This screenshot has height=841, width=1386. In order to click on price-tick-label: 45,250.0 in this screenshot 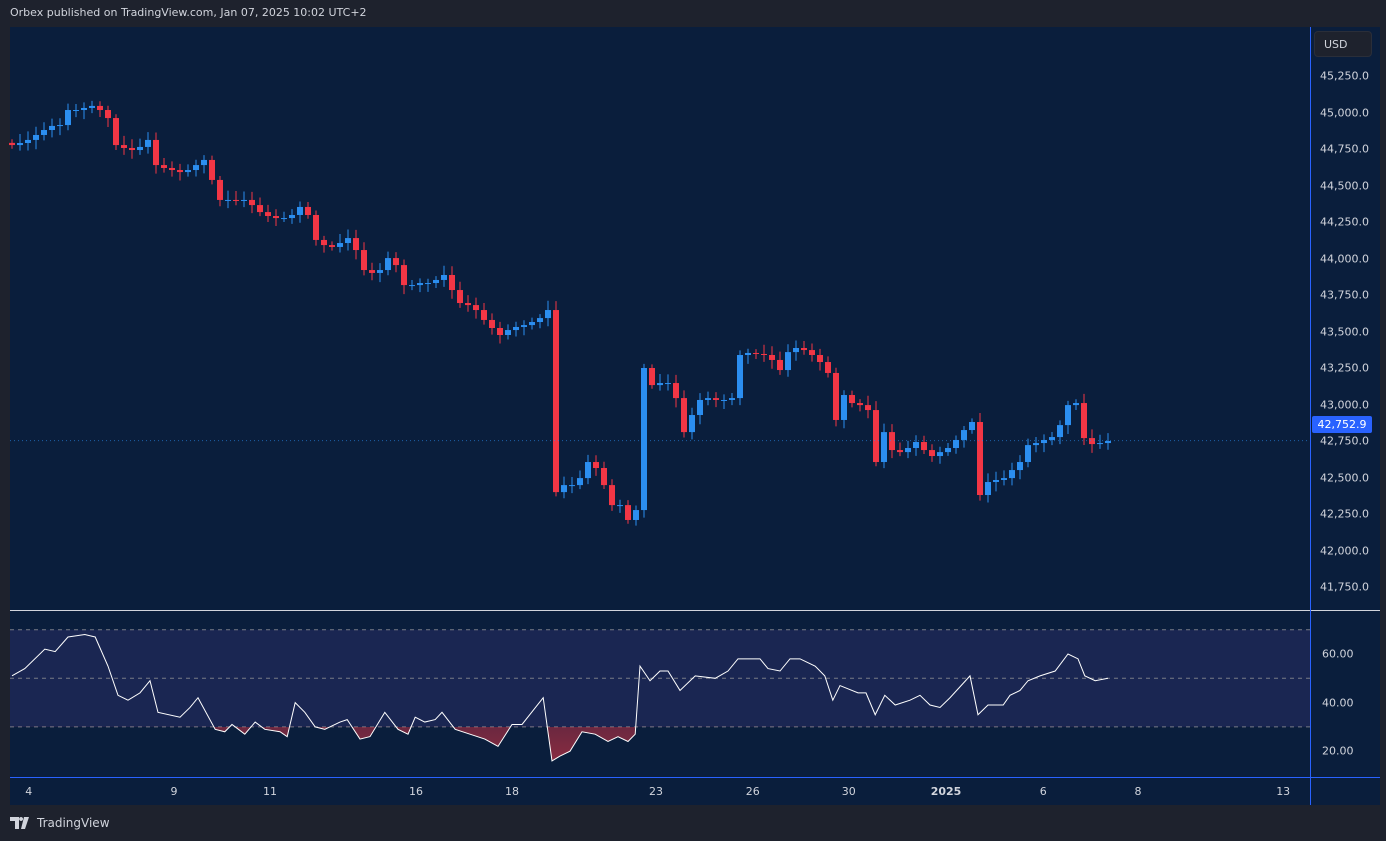, I will do `click(1344, 76)`.